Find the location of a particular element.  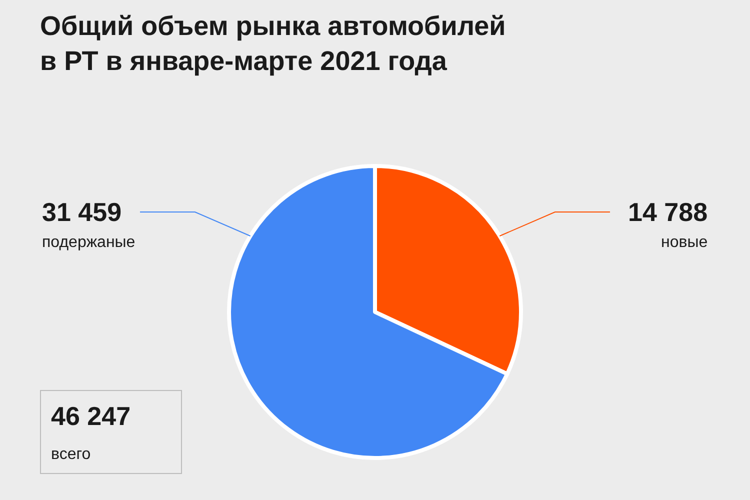

slice-label: подержаные is located at coordinates (89, 242).